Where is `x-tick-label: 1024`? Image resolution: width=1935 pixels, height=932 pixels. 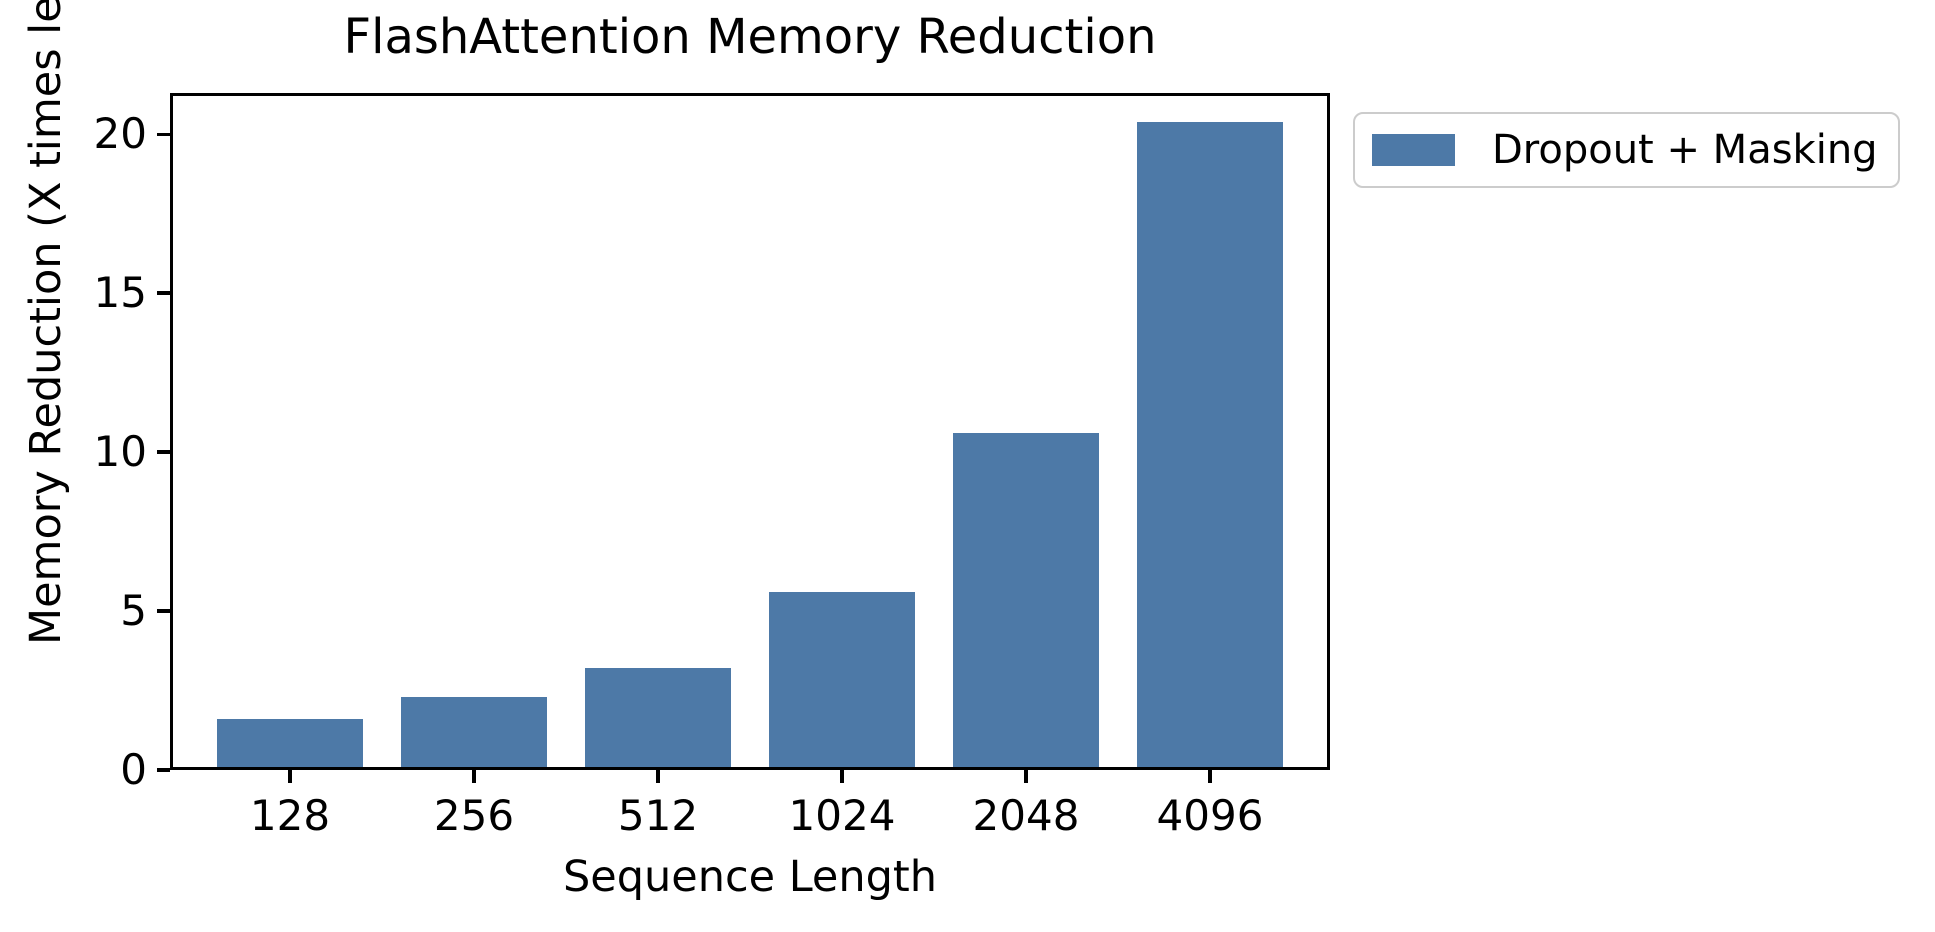 x-tick-label: 1024 is located at coordinates (842, 815).